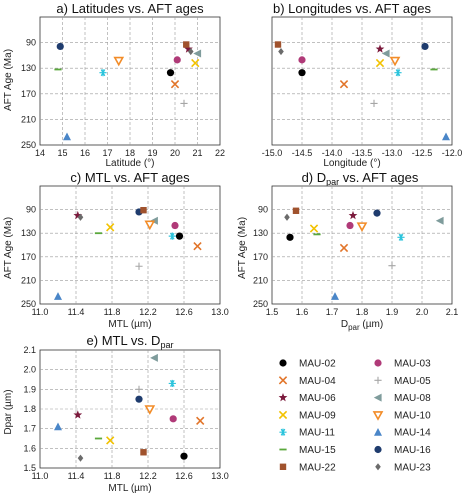  Describe the element at coordinates (8, 80) in the screenshot. I see `panel-a-ylabel: AFT Age (Ma)` at that location.